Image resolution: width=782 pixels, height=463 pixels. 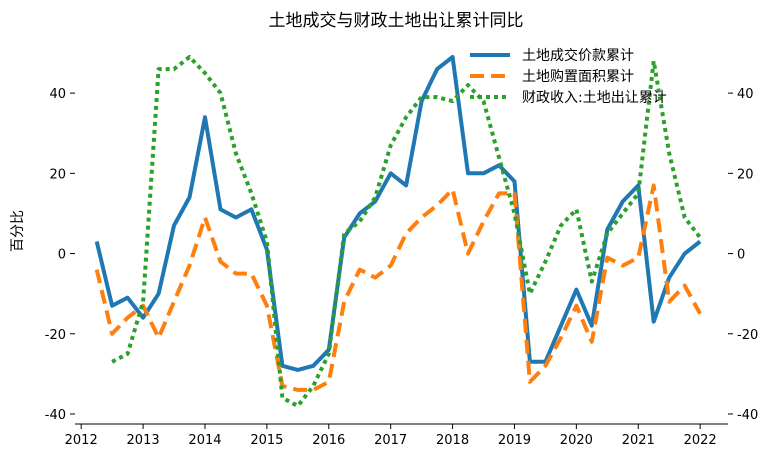 I want to click on x-tick-label: 2020, so click(x=576, y=440).